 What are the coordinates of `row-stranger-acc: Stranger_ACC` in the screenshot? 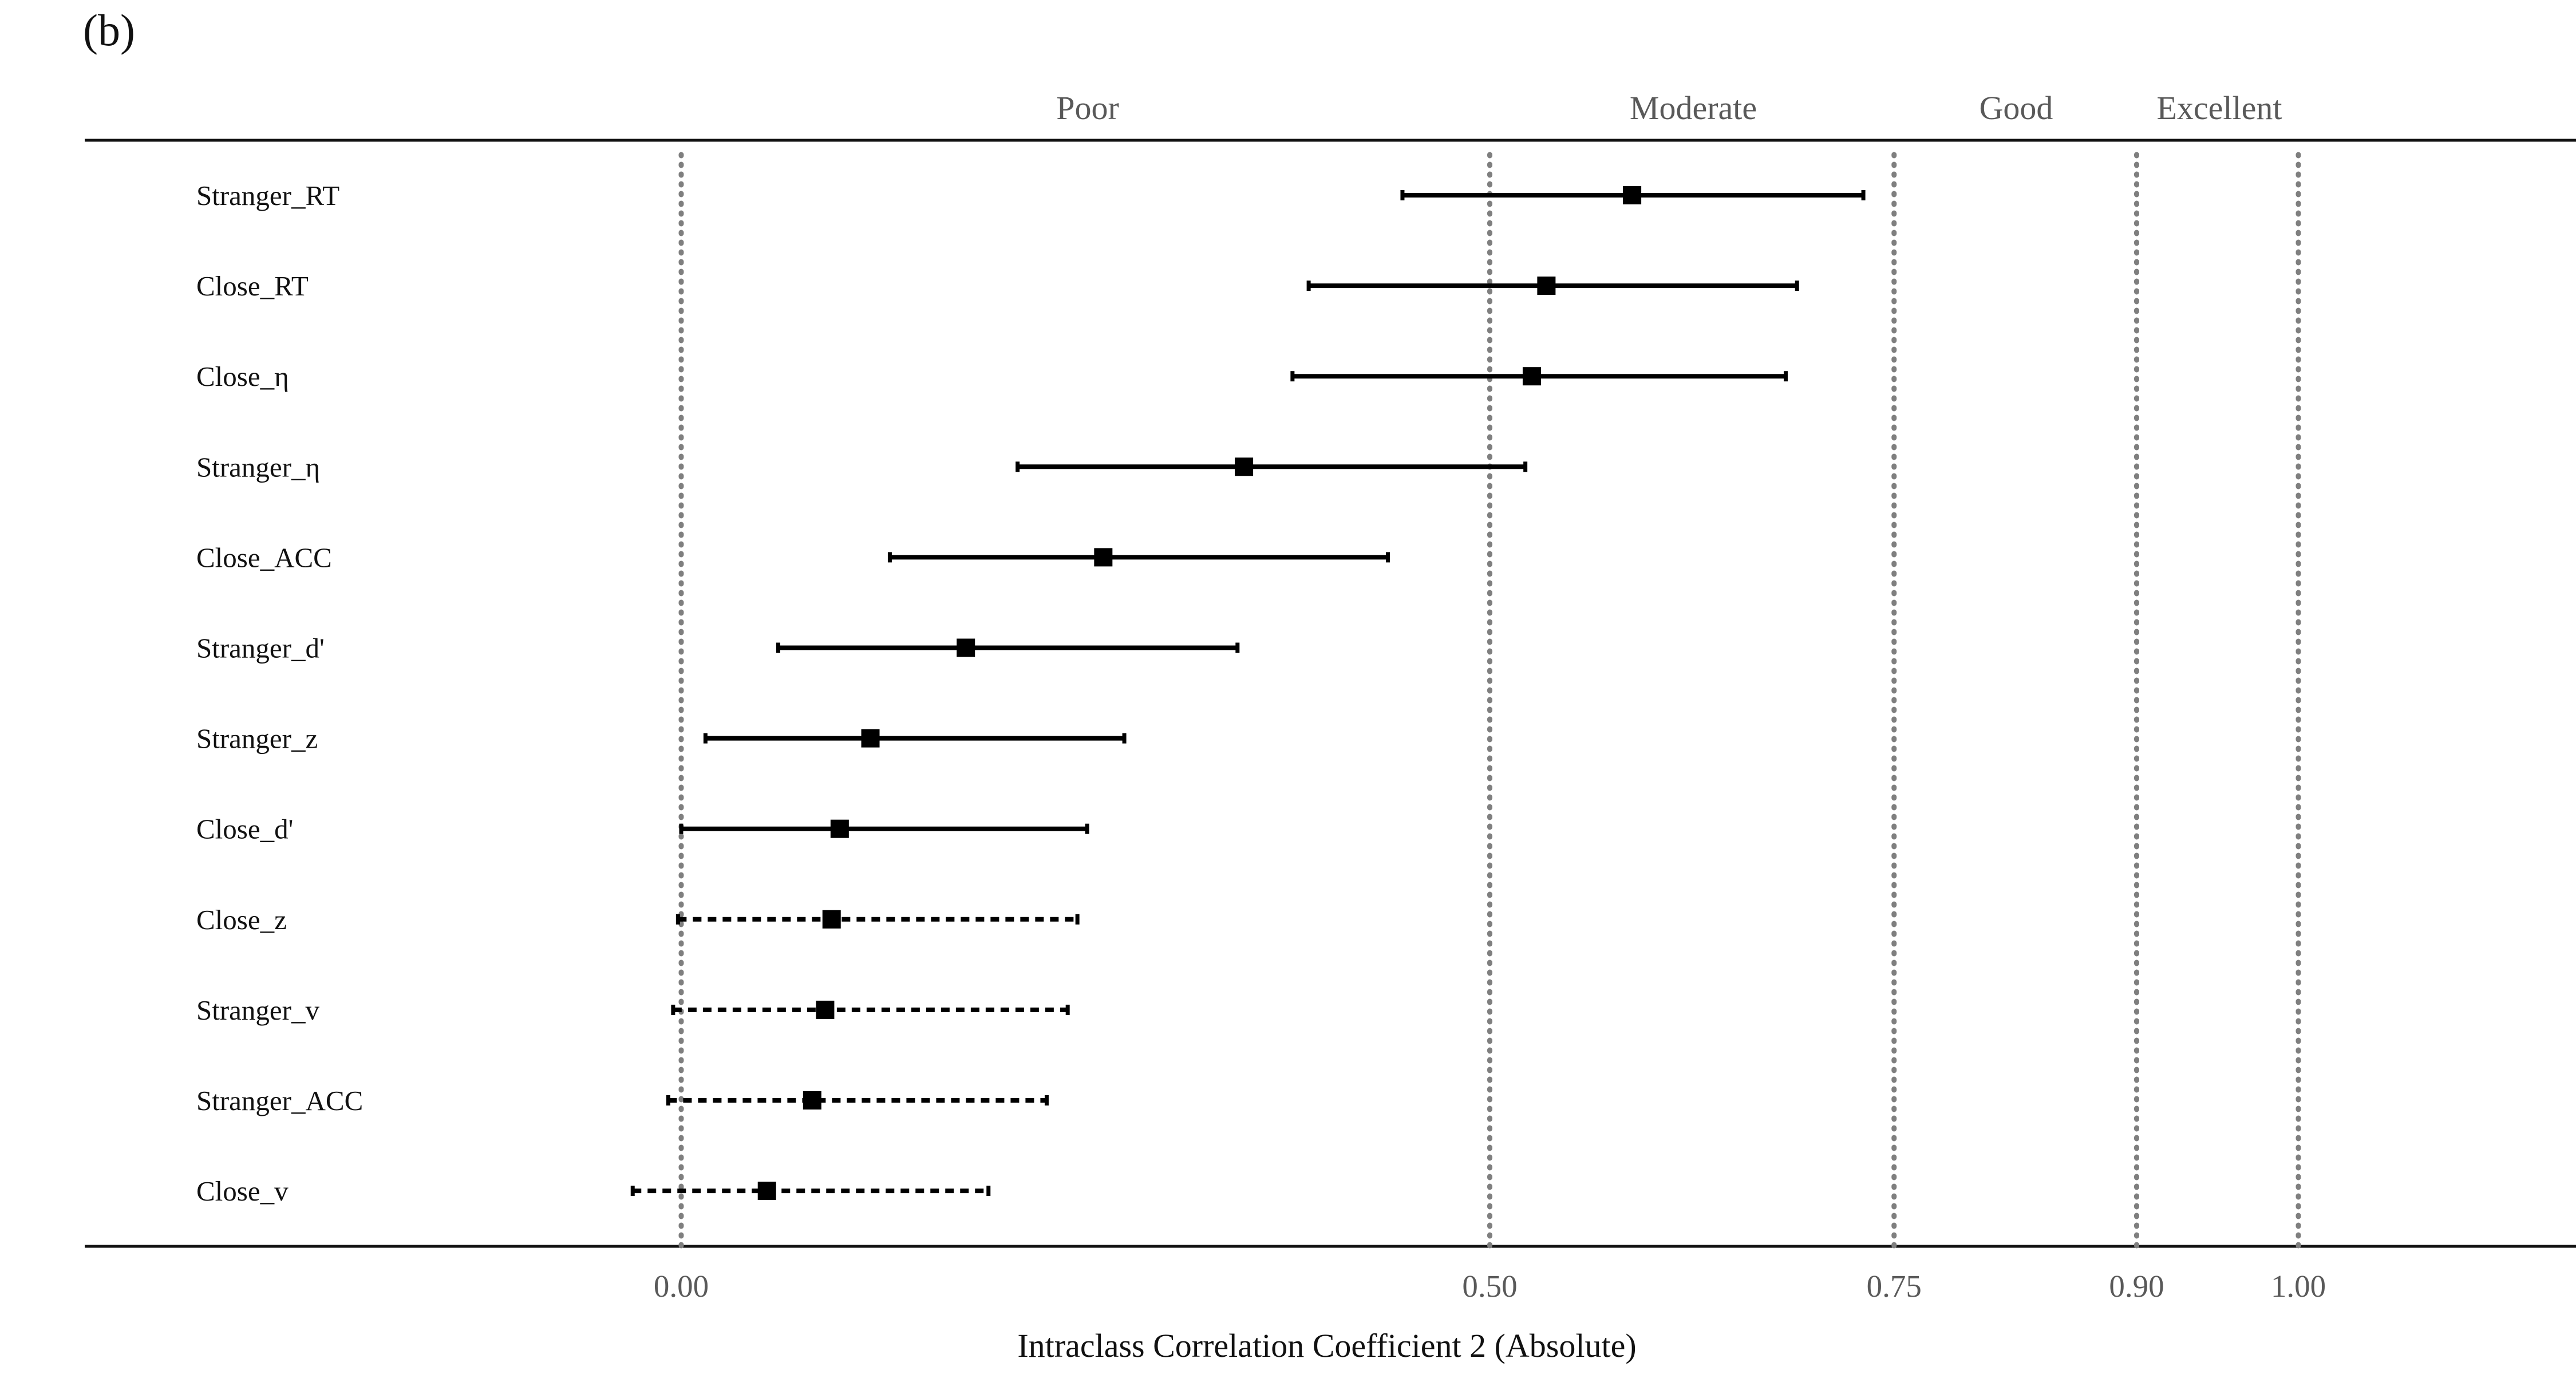 It's located at (622, 1100).